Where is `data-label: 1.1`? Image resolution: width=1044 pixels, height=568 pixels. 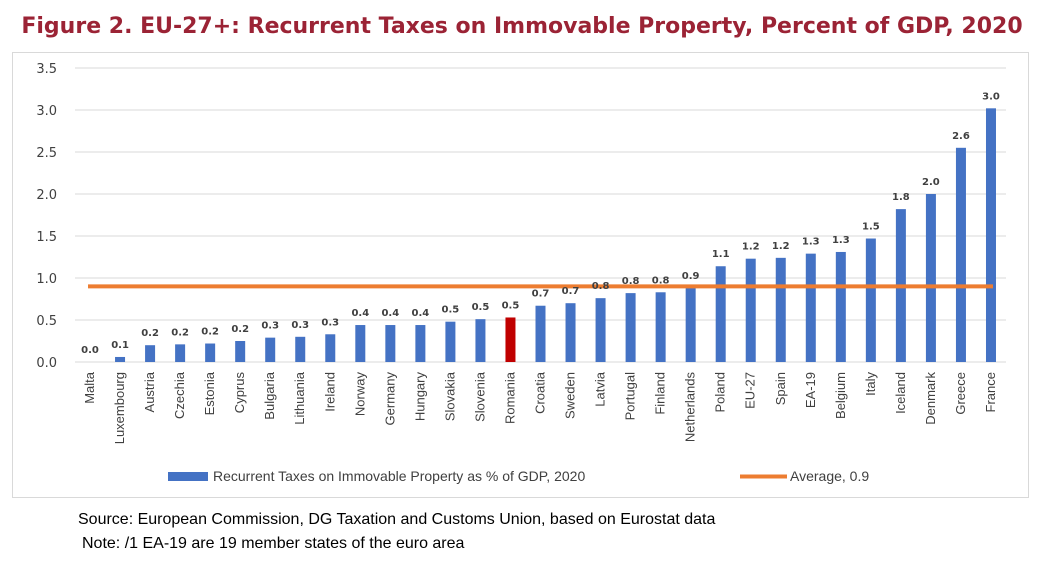
data-label: 1.1 is located at coordinates (721, 254).